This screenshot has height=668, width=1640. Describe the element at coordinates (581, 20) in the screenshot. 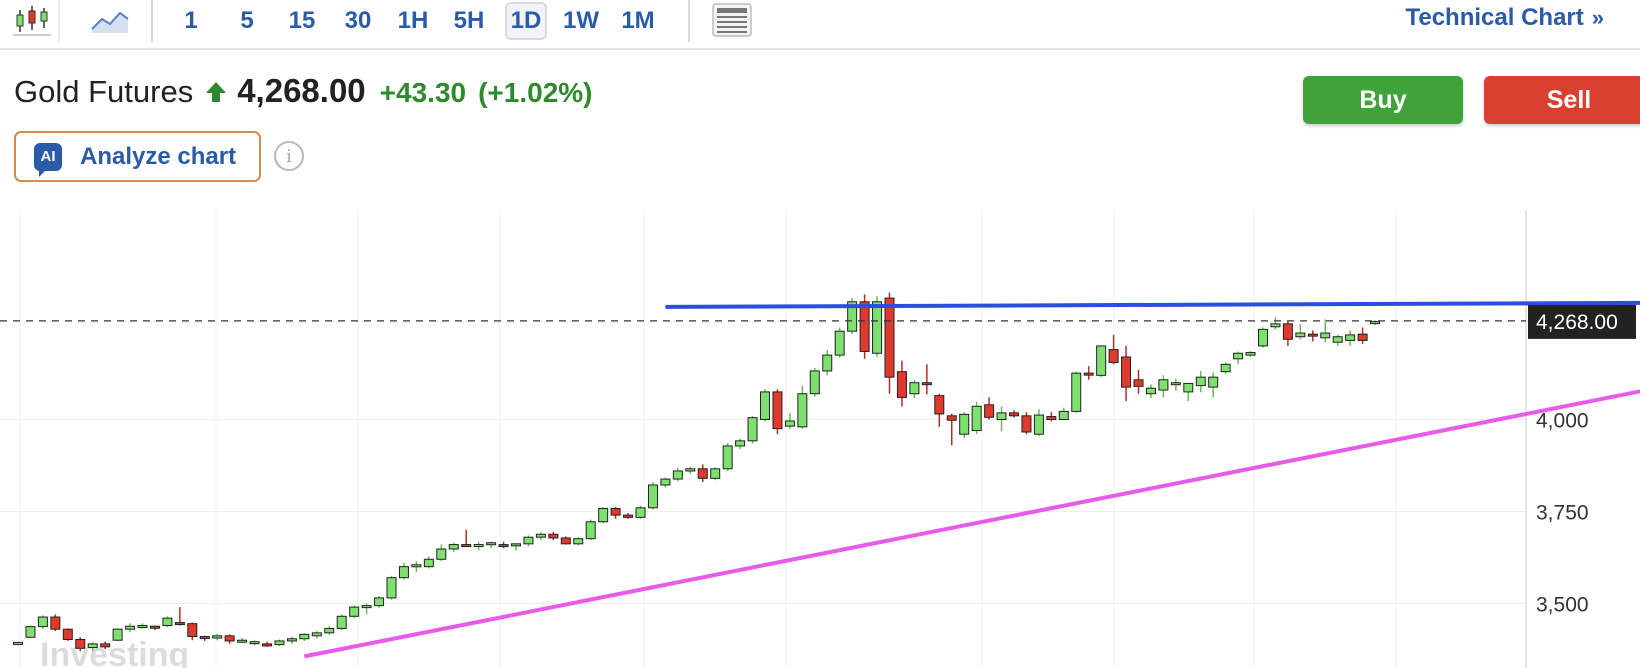

I see `interval-1w: 1W` at that location.